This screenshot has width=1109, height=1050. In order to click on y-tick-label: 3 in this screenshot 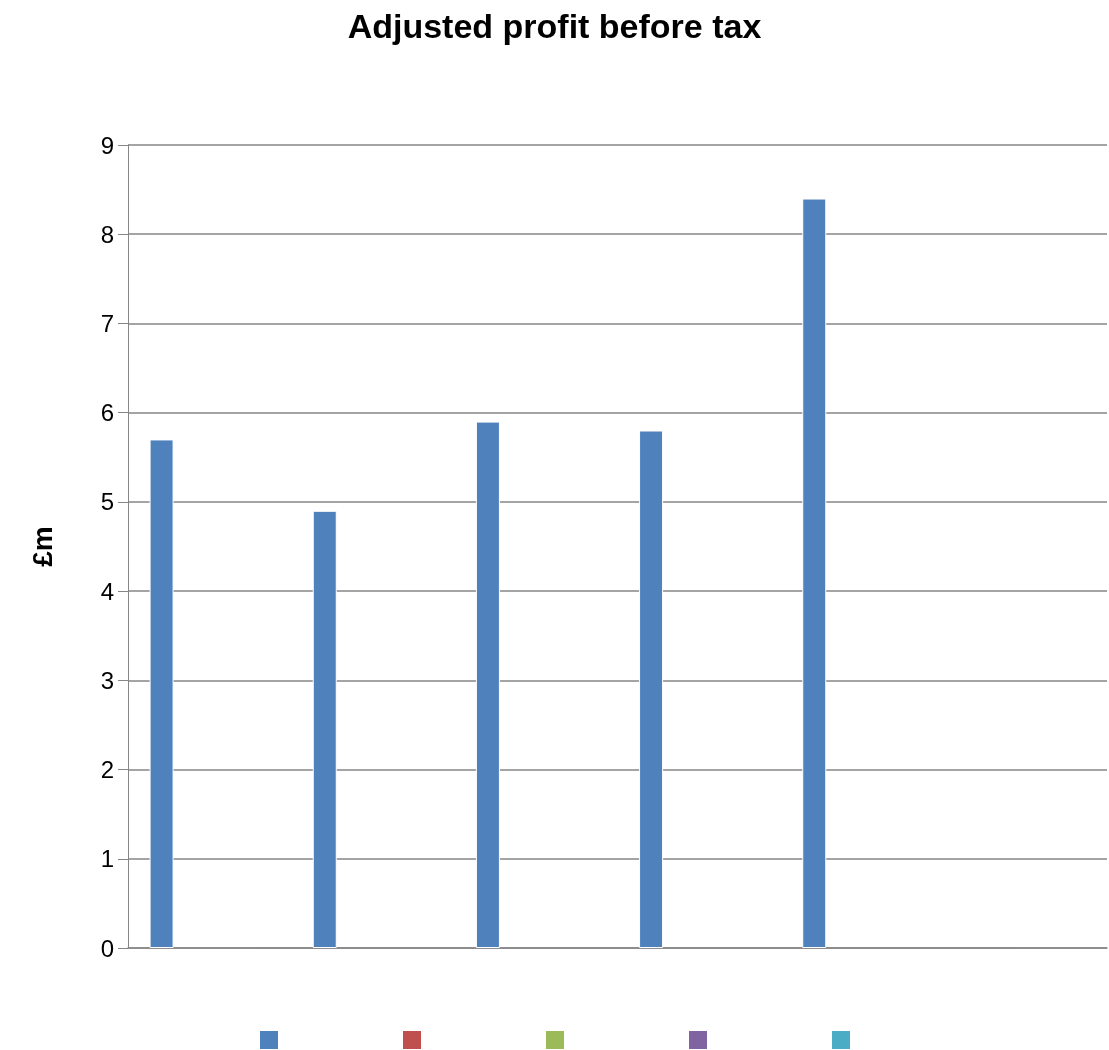, I will do `click(107, 680)`.